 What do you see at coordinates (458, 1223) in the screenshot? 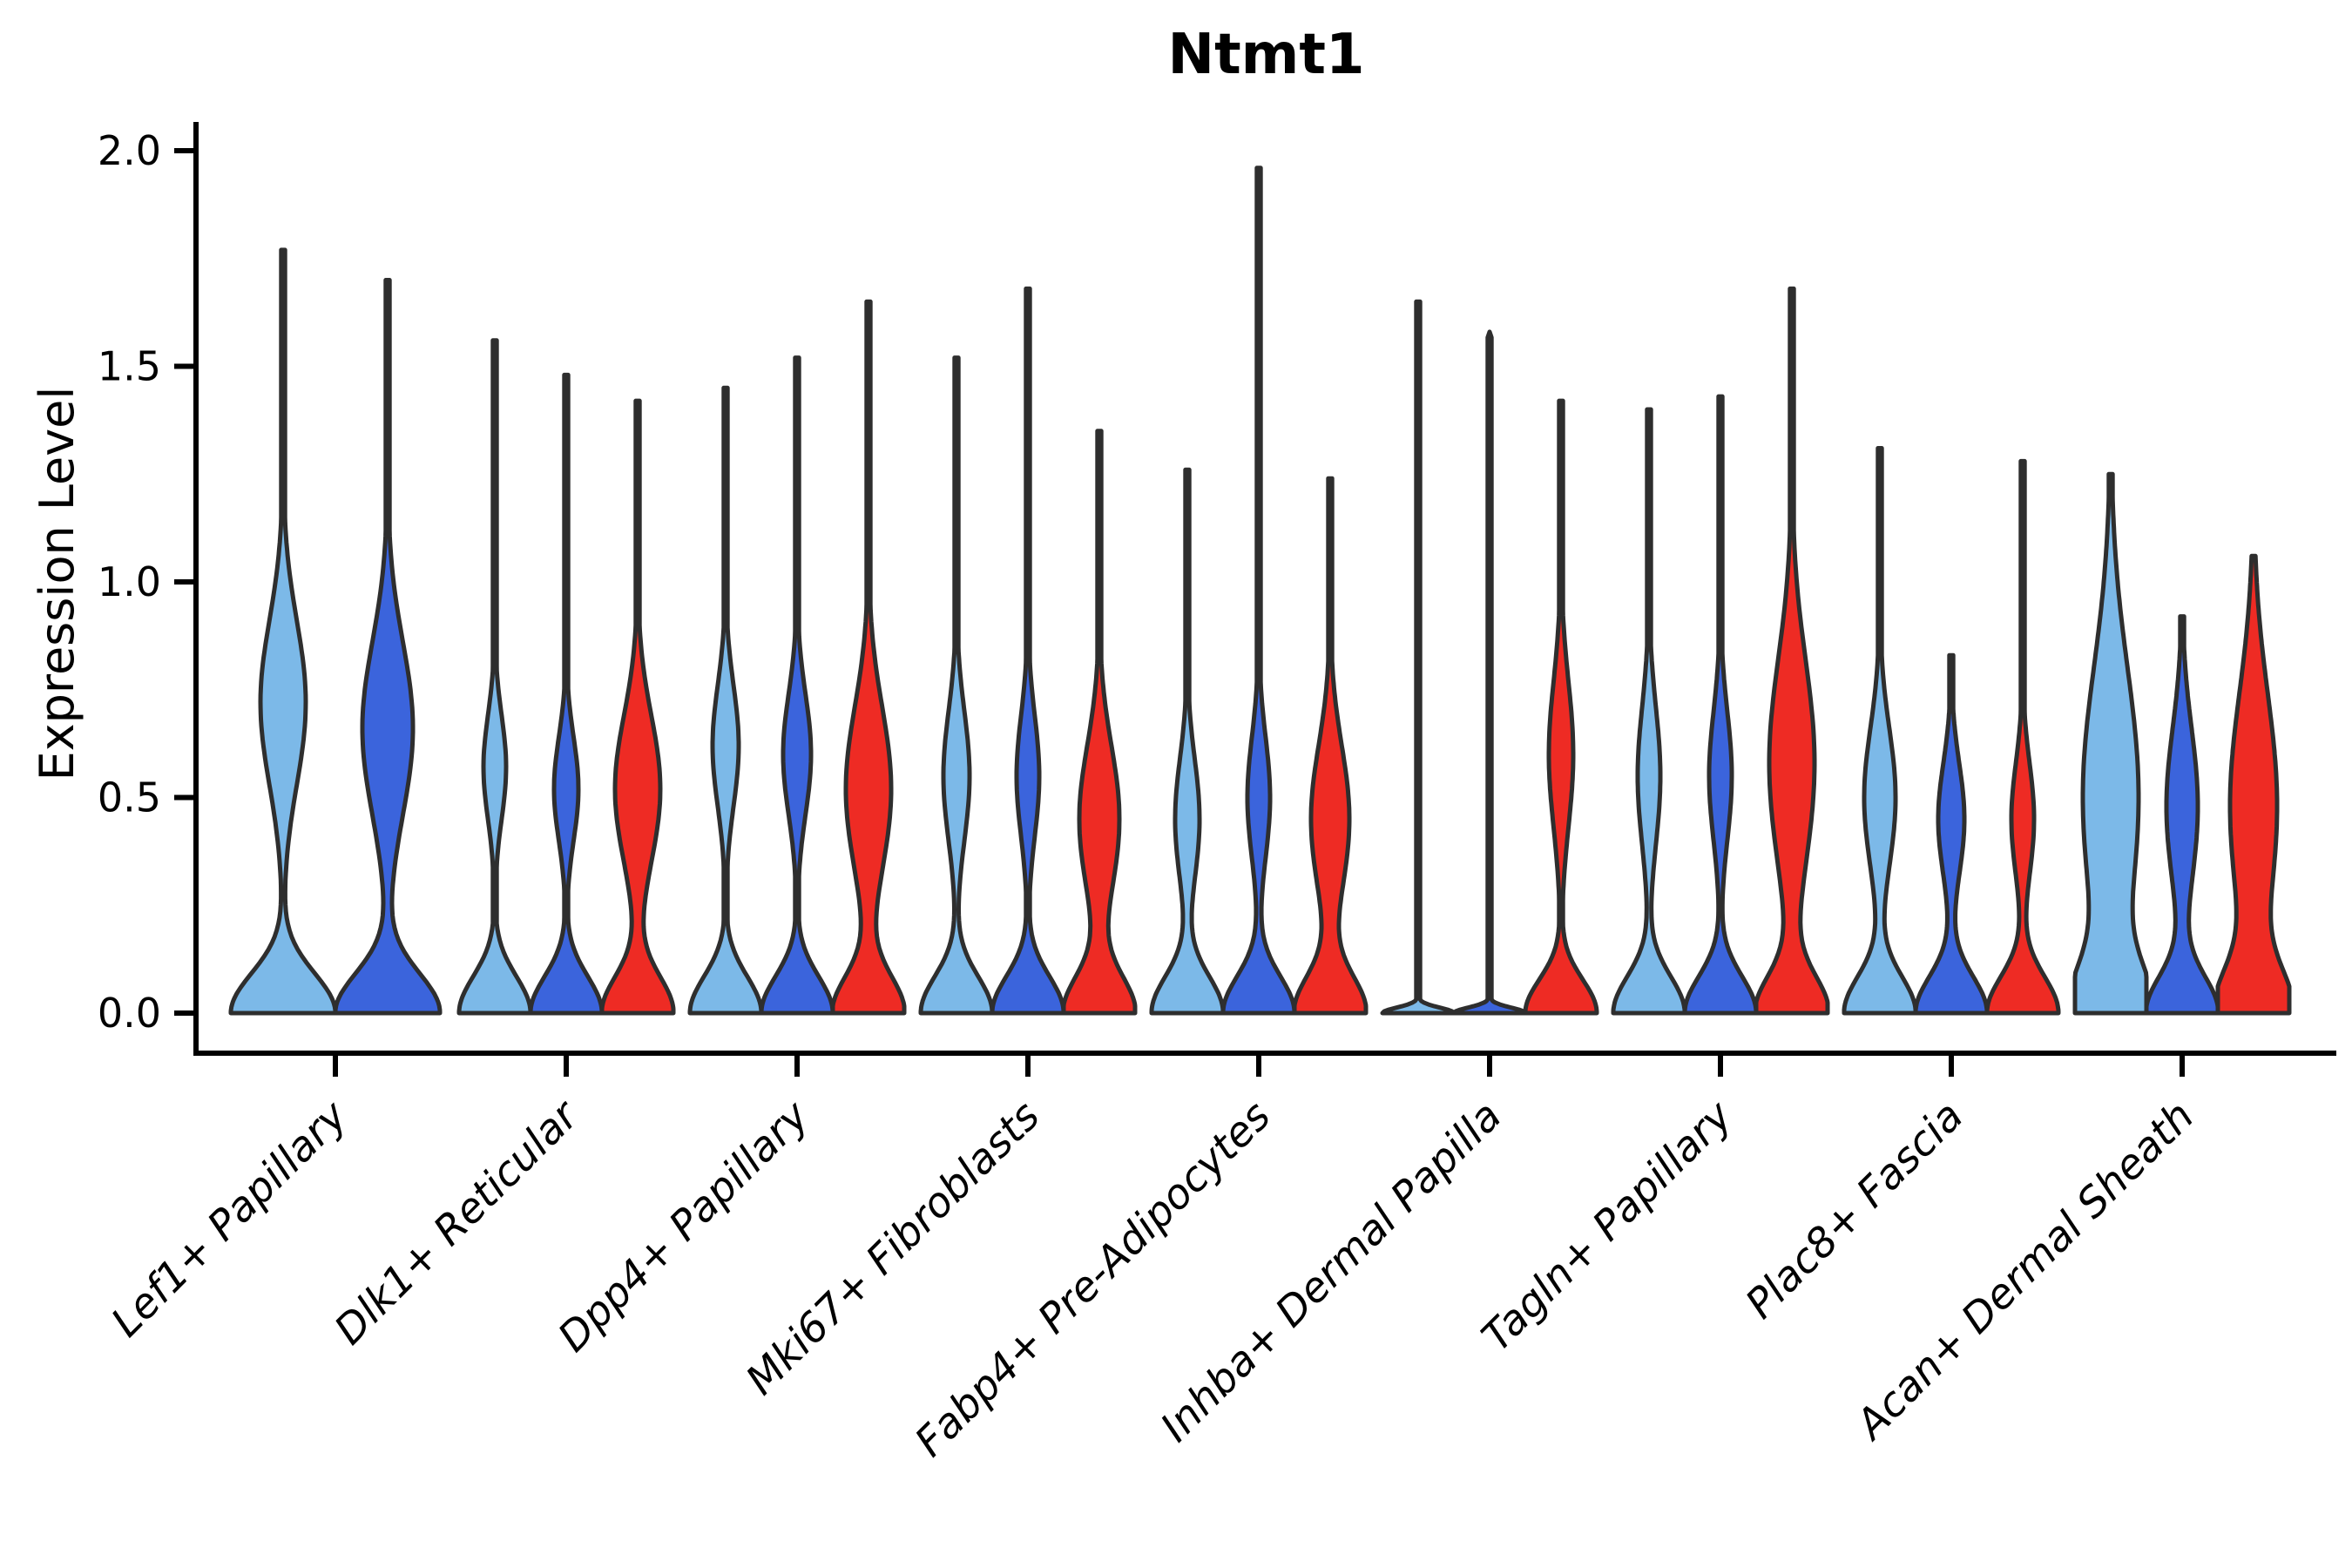
I see `x-tick-label: Dlk1+ Reticular` at bounding box center [458, 1223].